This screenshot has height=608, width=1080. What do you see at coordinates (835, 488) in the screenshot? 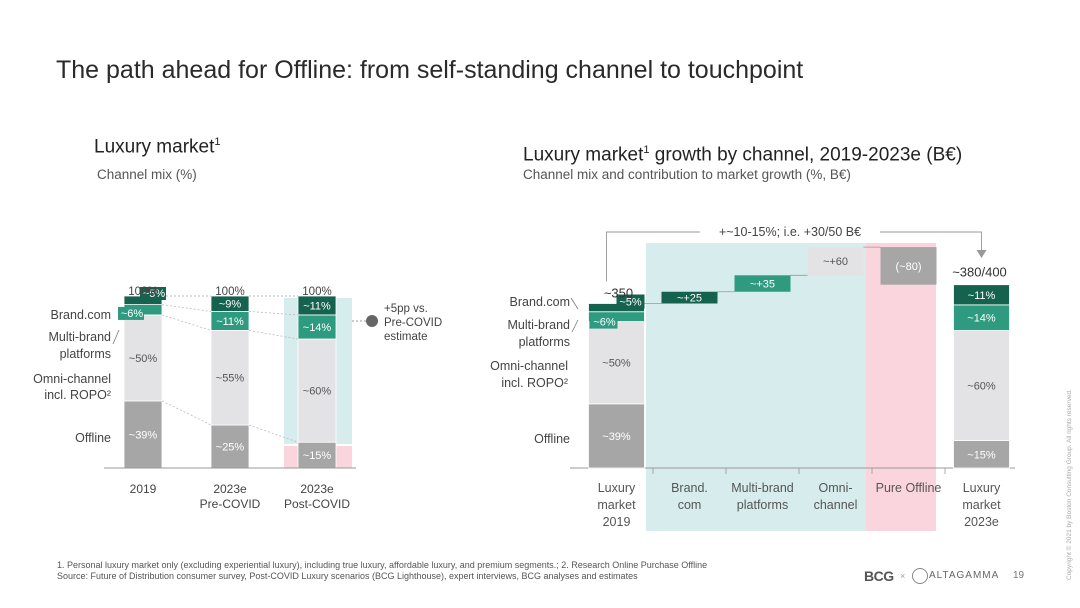
I see `x-tick-label-3-0: Omni-` at bounding box center [835, 488].